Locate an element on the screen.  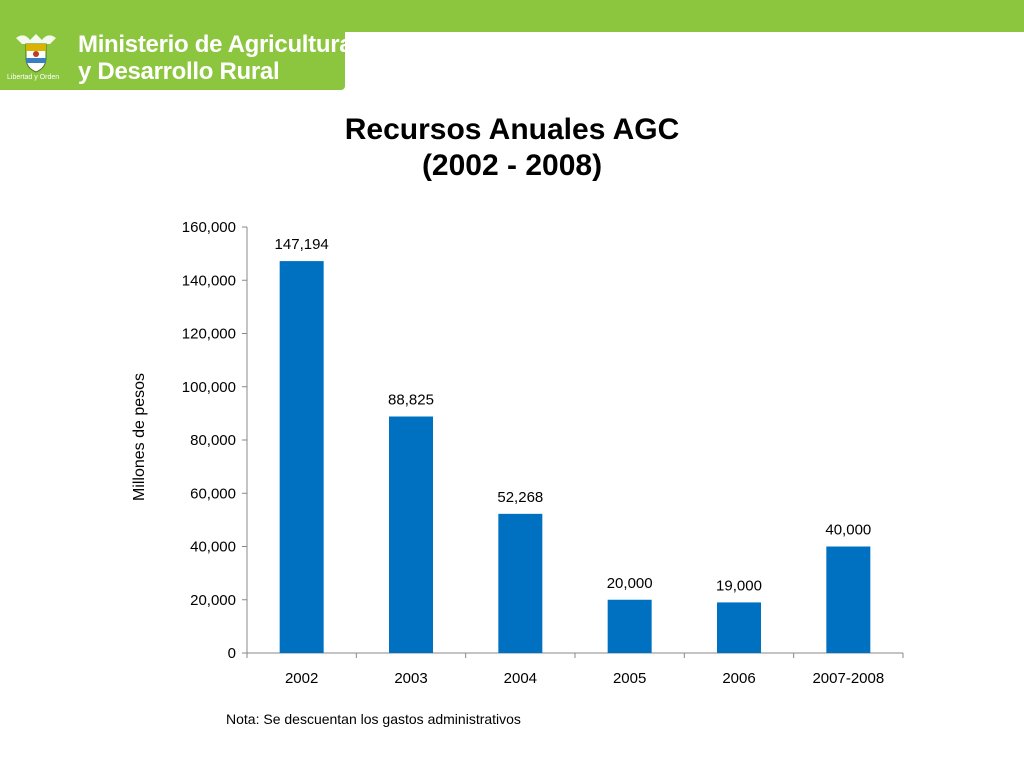
org-name-line2: y Desarrollo Rural is located at coordinates (179, 71).